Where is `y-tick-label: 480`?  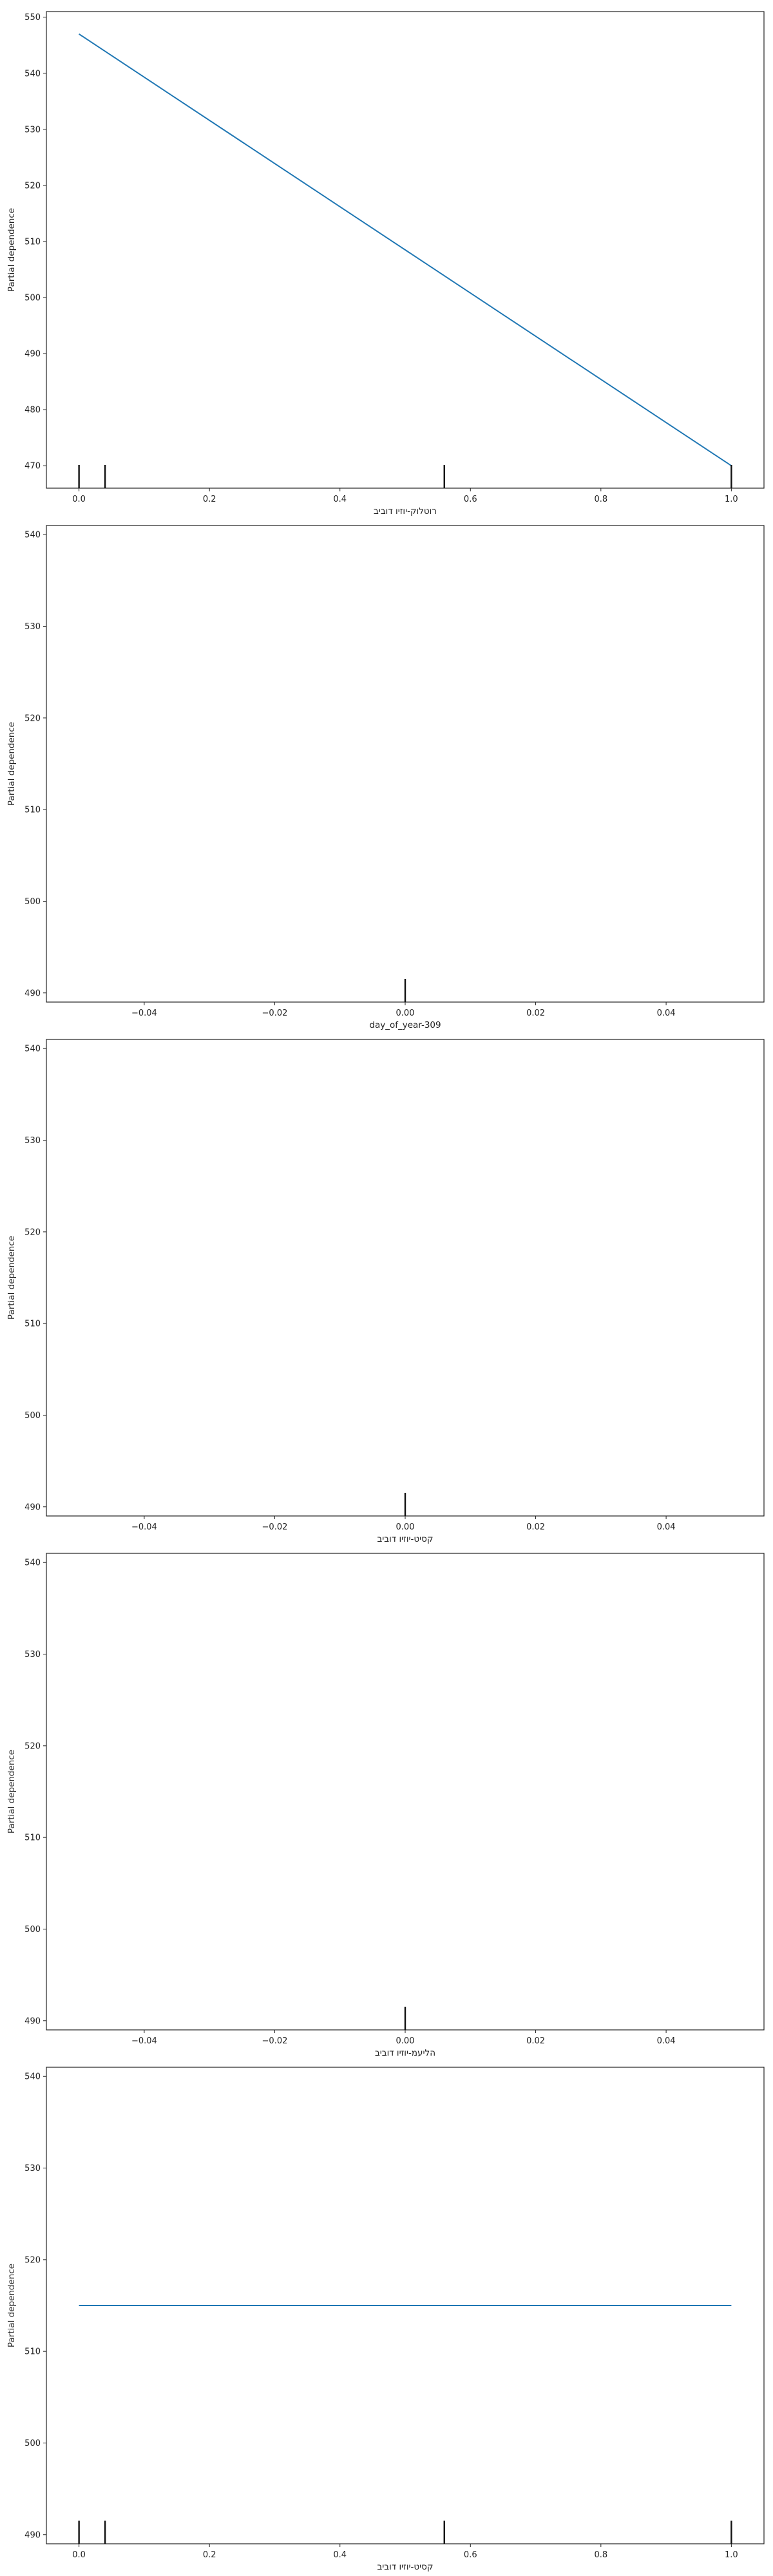
y-tick-label: 480 is located at coordinates (32, 411).